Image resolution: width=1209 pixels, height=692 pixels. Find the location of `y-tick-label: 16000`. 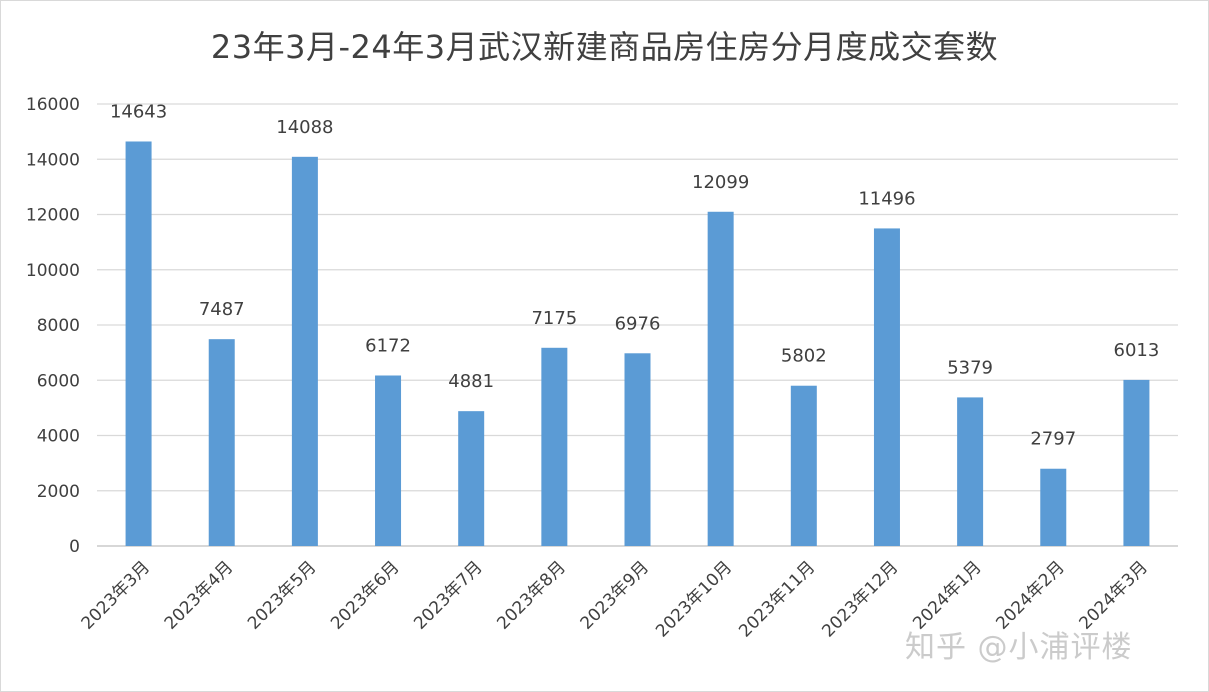

y-tick-label: 16000 is located at coordinates (53, 105).